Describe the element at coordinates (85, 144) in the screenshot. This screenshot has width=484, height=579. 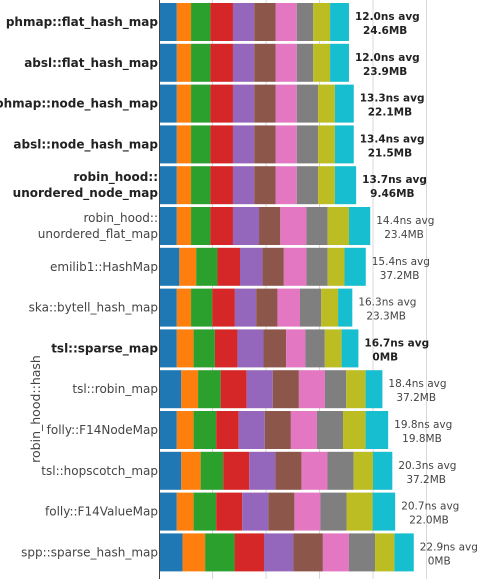
I see `category-label: absl::node_hash_map` at that location.